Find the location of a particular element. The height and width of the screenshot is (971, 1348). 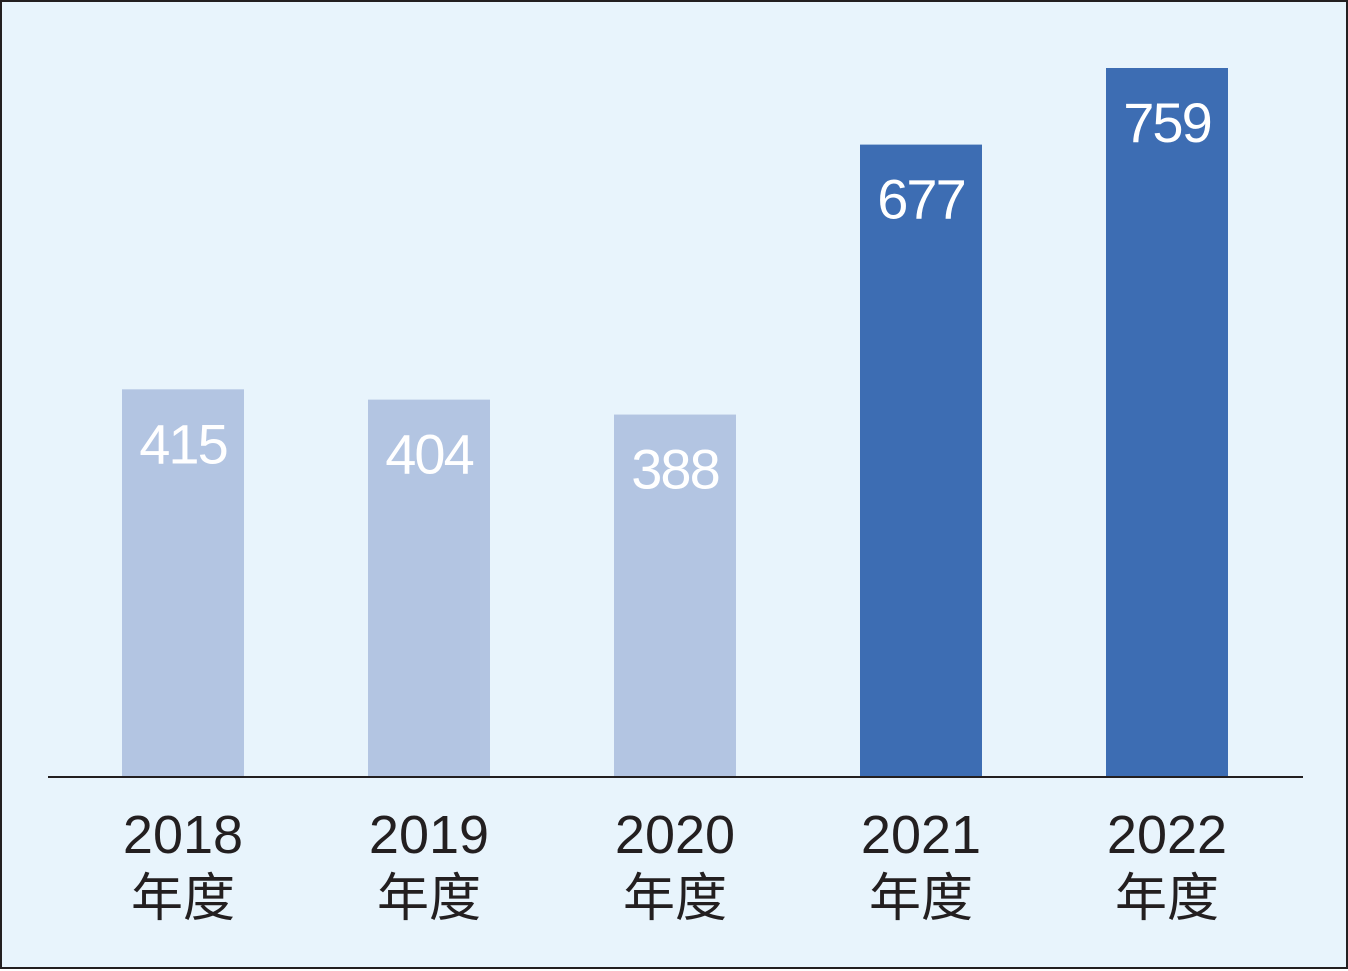

bar-2022 is located at coordinates (1167, 422).